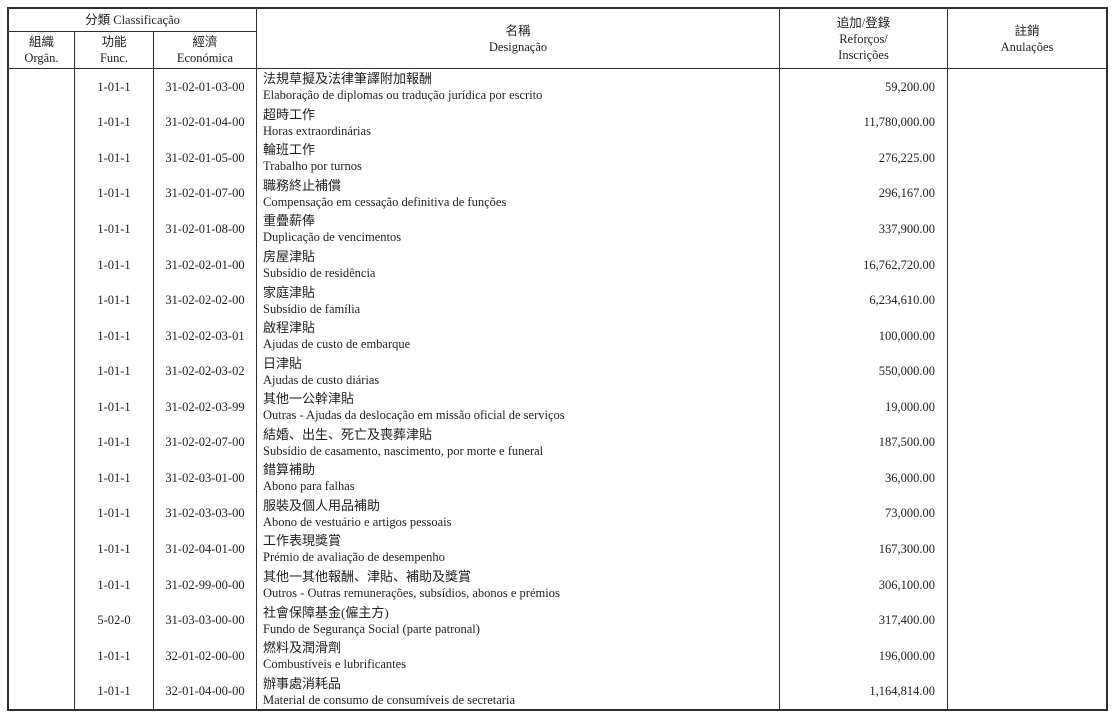 The width and height of the screenshot is (1115, 720). What do you see at coordinates (205, 442) in the screenshot?
I see `cell-economica: 31-02-02-07-00` at bounding box center [205, 442].